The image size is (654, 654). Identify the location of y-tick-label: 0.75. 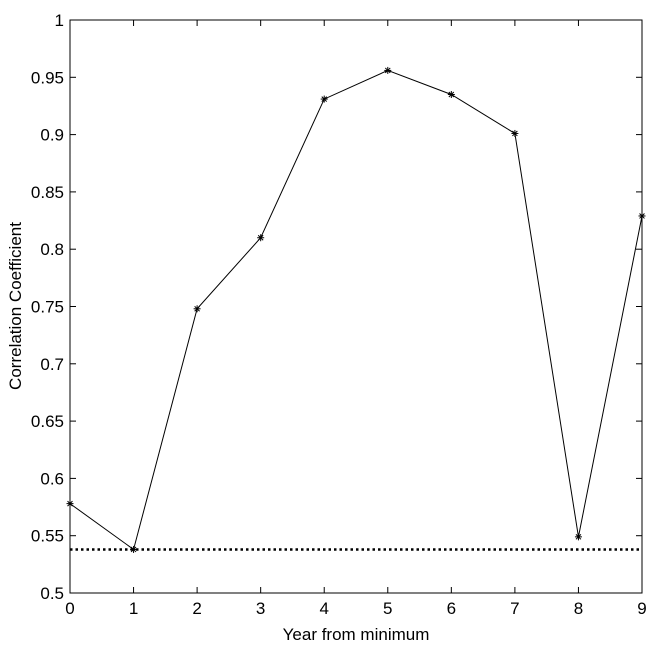
(47, 307).